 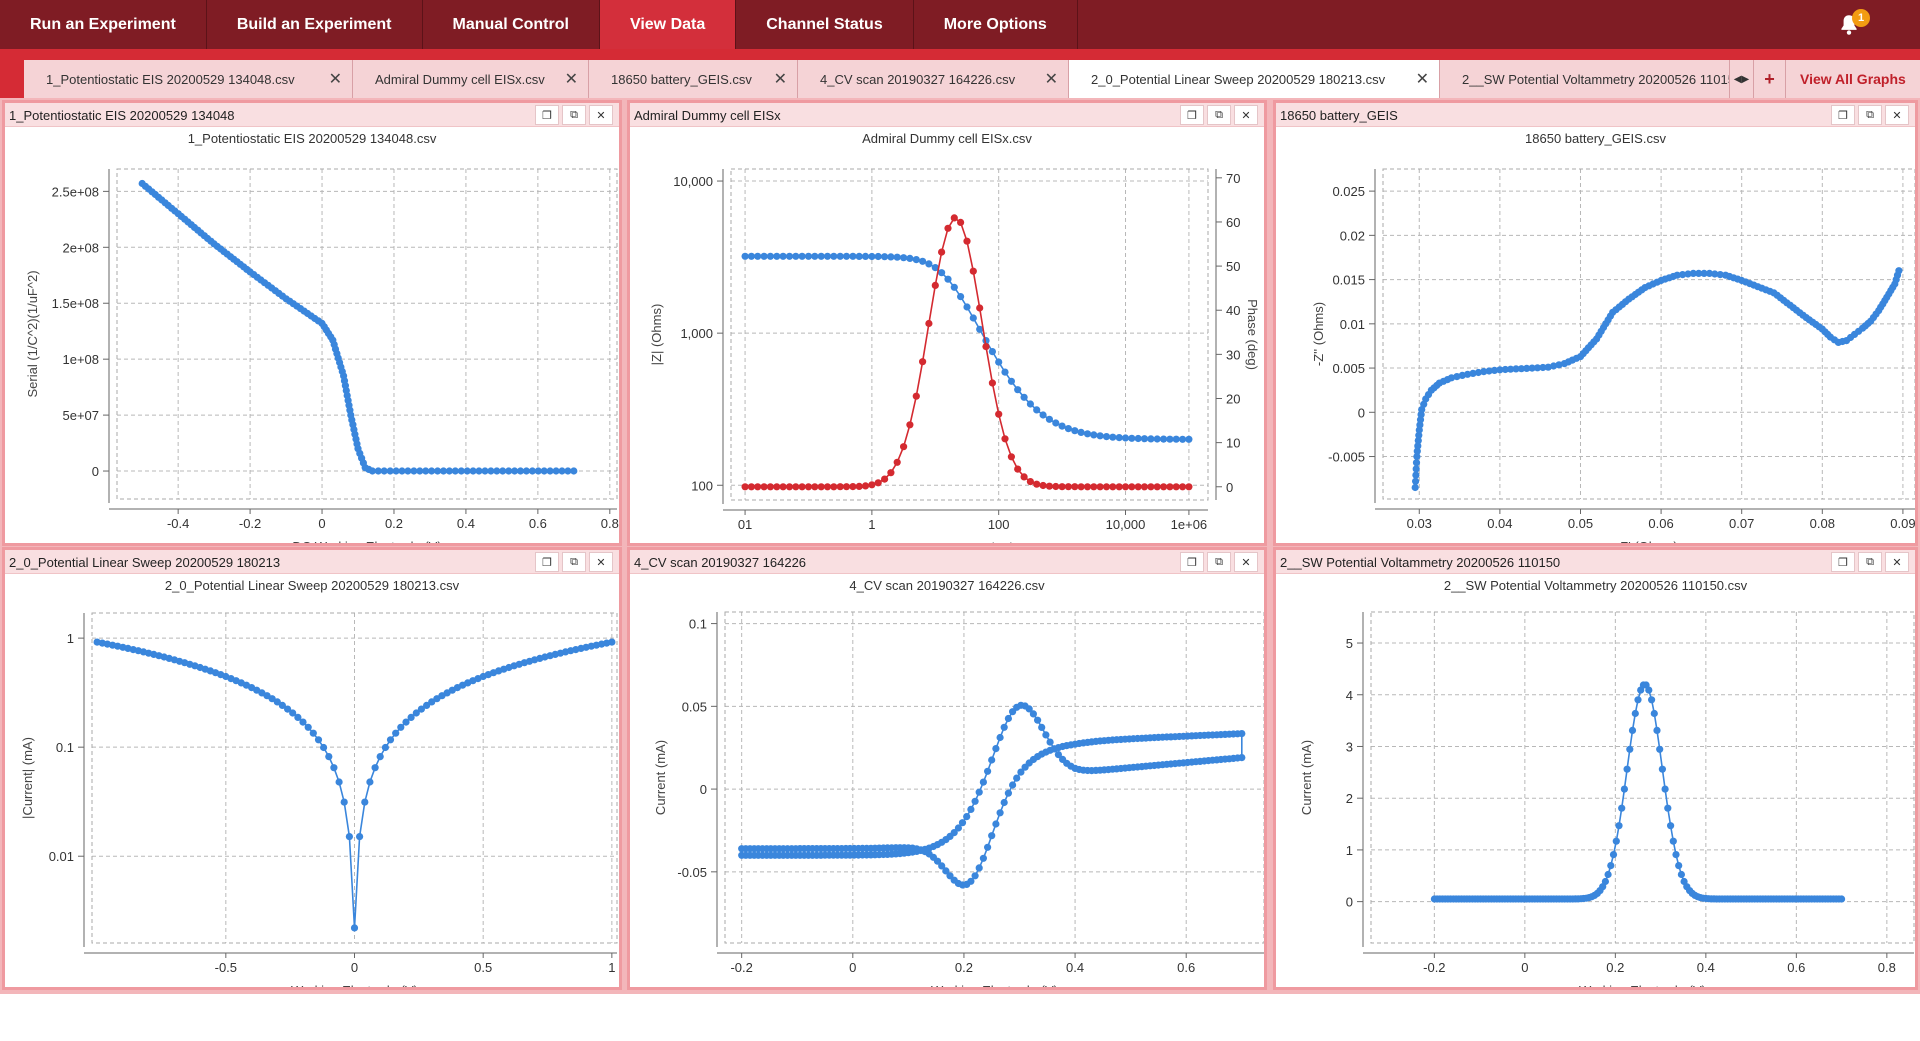 I want to click on series-line, so click(x=967, y=352).